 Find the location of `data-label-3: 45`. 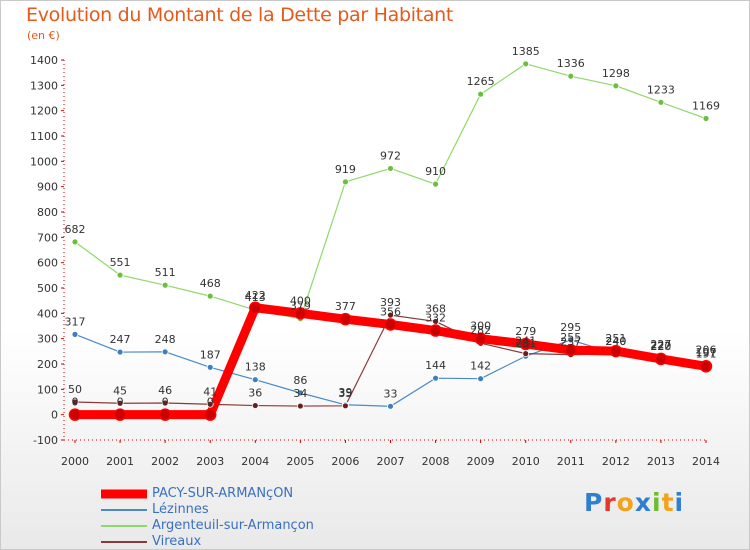

data-label-3: 45 is located at coordinates (120, 390).